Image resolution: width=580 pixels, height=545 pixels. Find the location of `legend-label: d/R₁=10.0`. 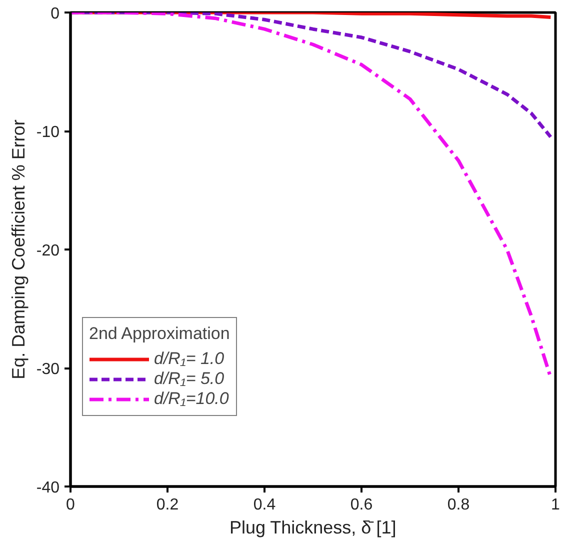

legend-label: d/R₁=10.0 is located at coordinates (191, 399).